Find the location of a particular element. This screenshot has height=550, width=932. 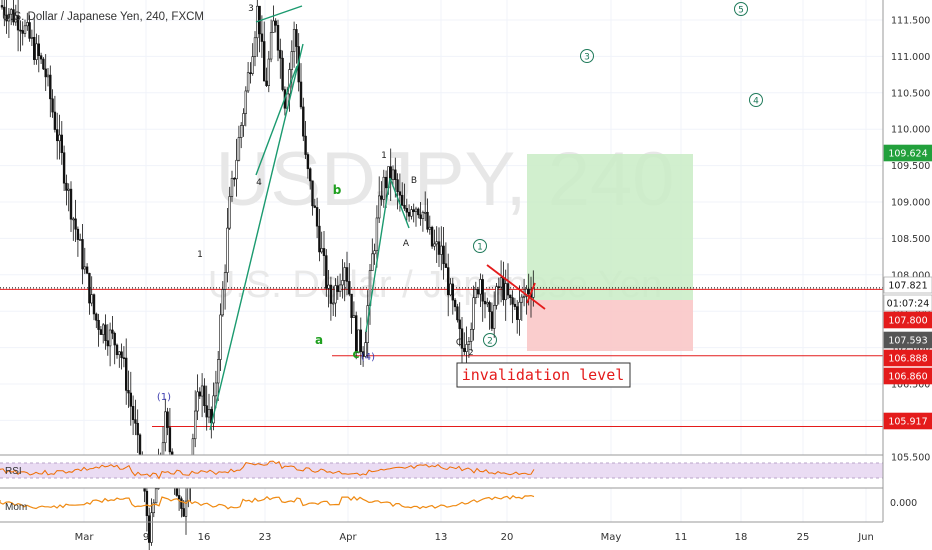

price-tick-label: 105.500 is located at coordinates (910, 457).